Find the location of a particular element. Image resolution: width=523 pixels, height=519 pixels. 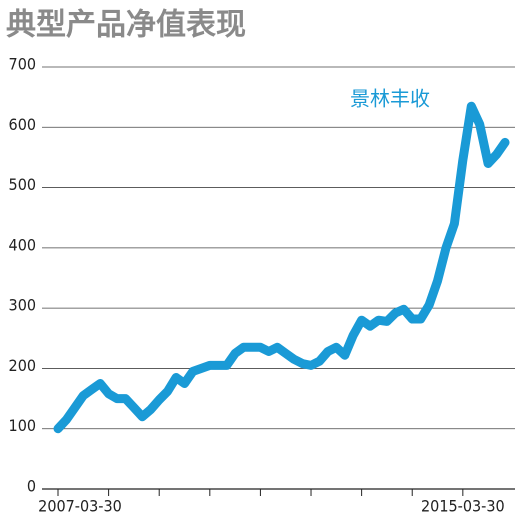

series-label: 景林丰收 is located at coordinates (390, 99).